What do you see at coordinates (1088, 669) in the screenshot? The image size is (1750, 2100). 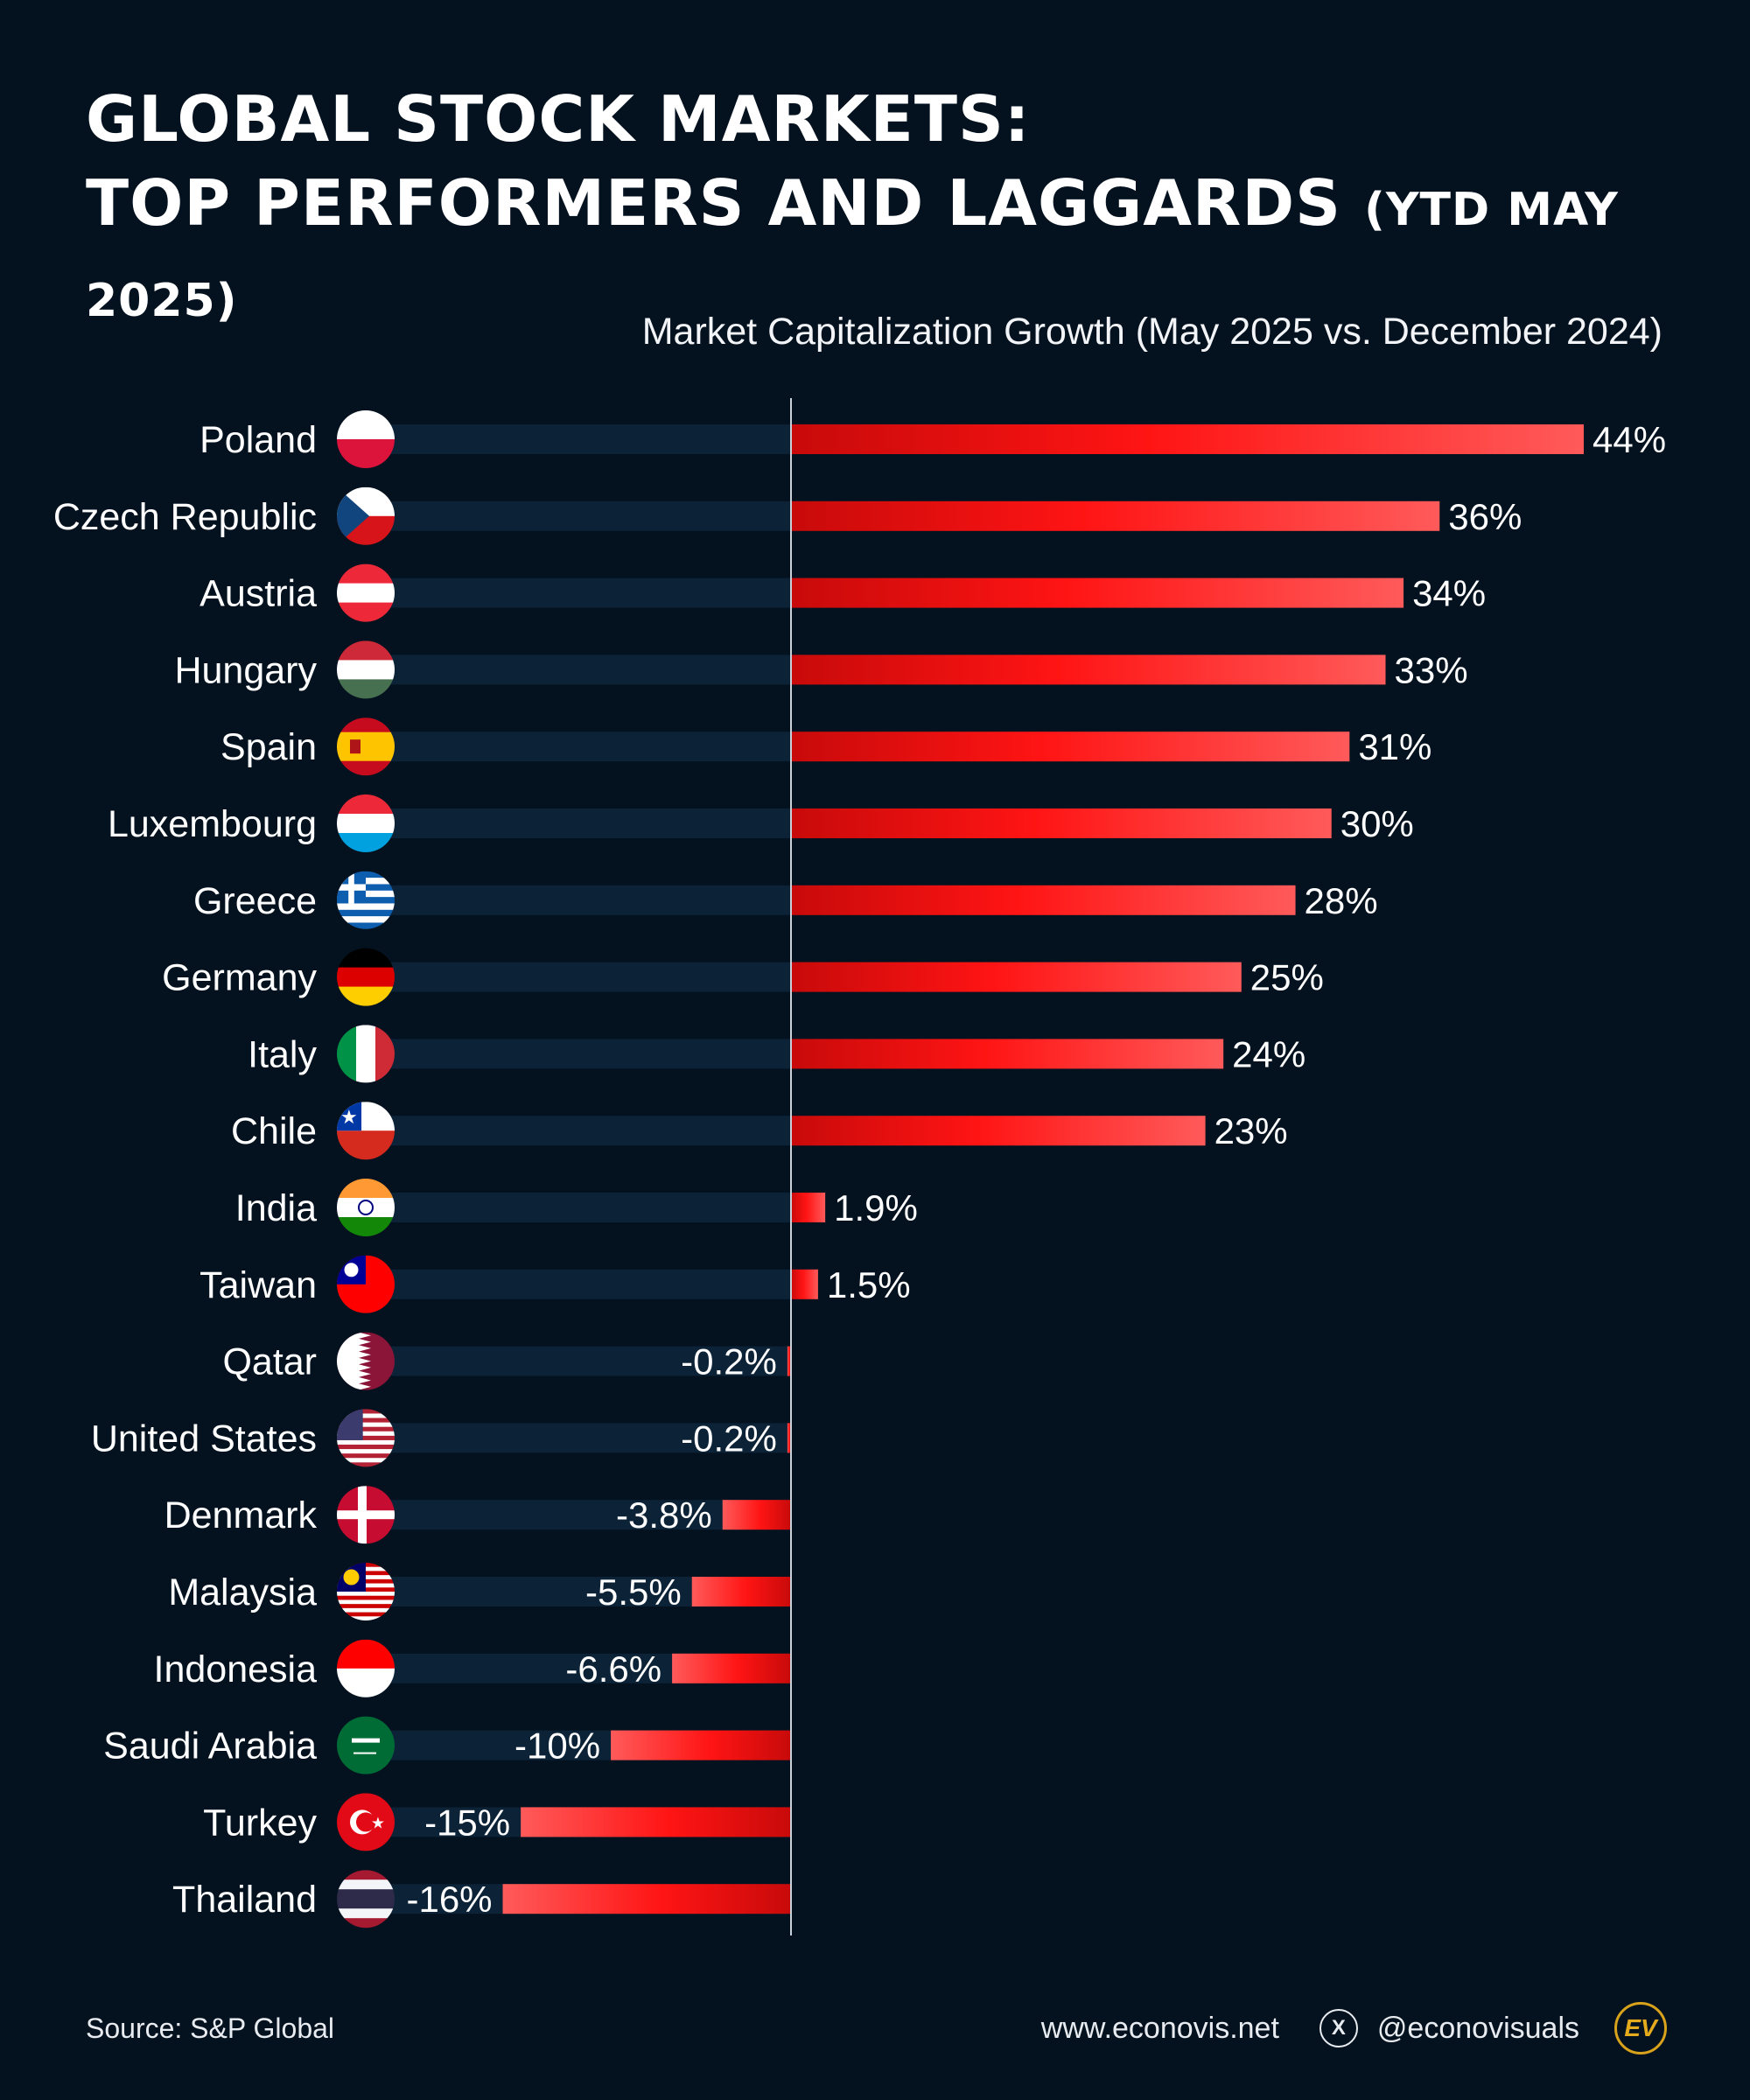 I see `bar-hungary` at bounding box center [1088, 669].